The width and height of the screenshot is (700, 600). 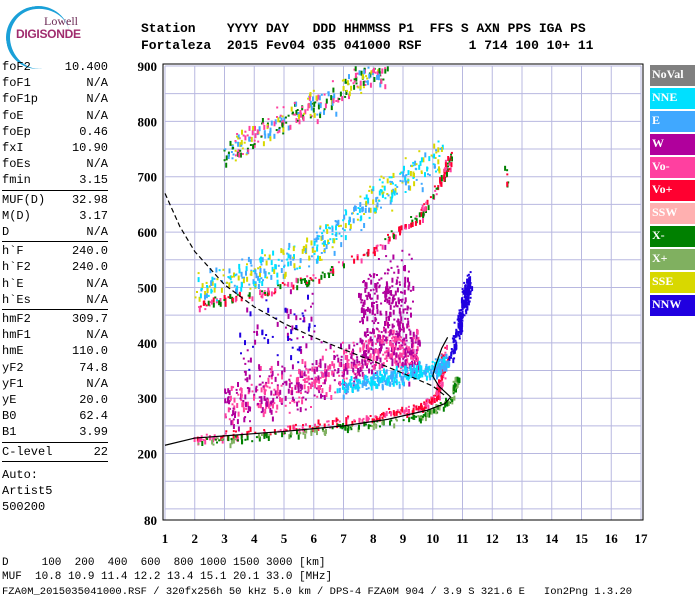 What do you see at coordinates (24, 200) in the screenshot?
I see `param-name: MUF(D)` at bounding box center [24, 200].